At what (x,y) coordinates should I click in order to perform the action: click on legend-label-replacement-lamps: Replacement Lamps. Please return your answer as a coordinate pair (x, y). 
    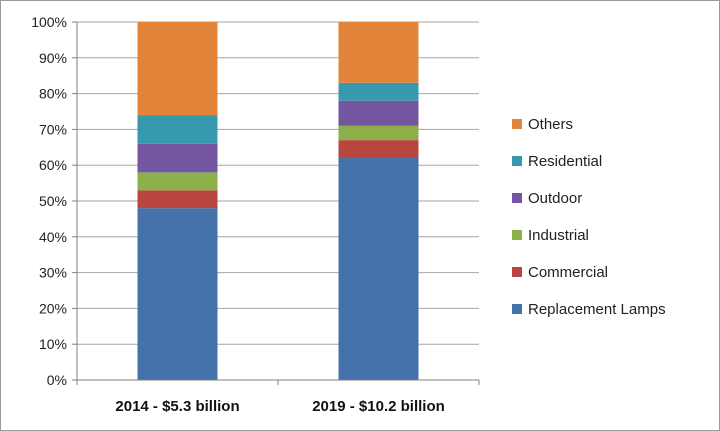
    Looking at the image, I should click on (597, 309).